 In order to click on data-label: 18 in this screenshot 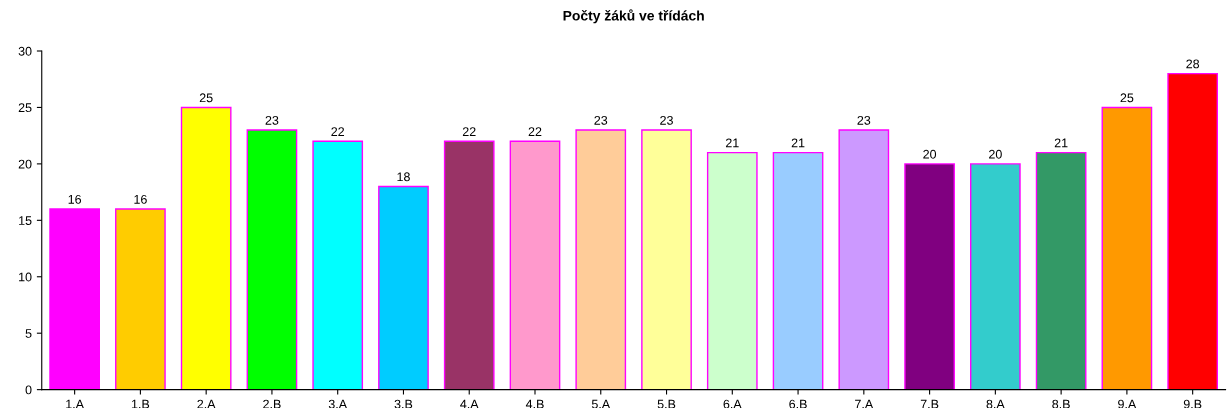, I will do `click(403, 177)`.